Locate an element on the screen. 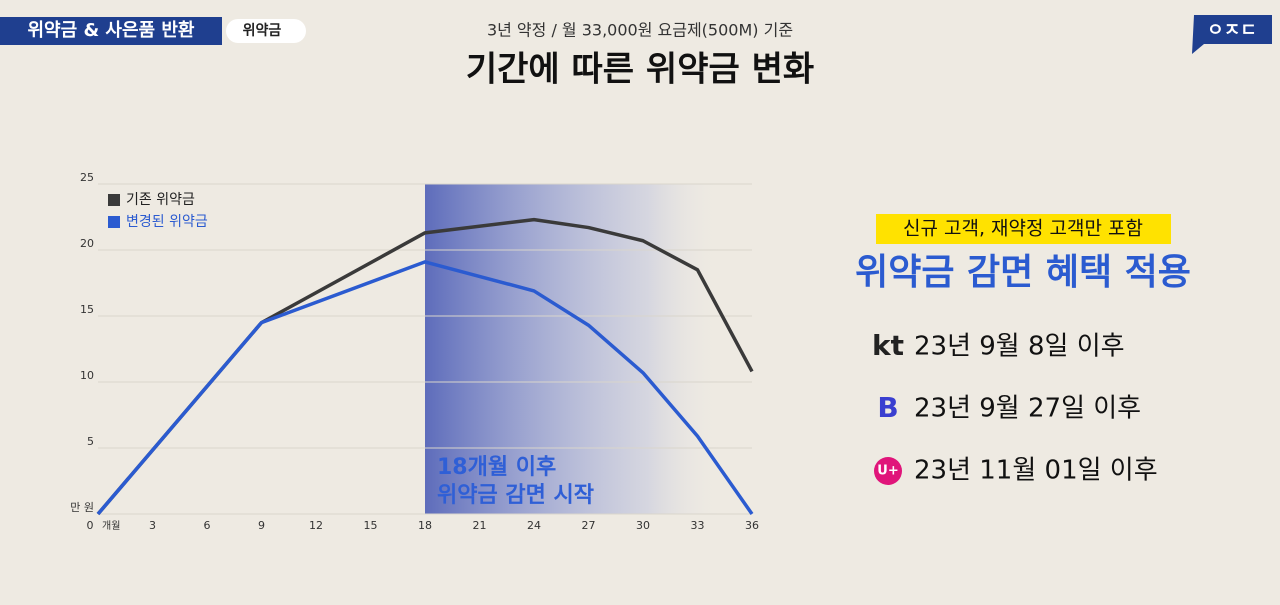 This screenshot has width=1280, height=605. x-tick-label: 30 is located at coordinates (643, 525).